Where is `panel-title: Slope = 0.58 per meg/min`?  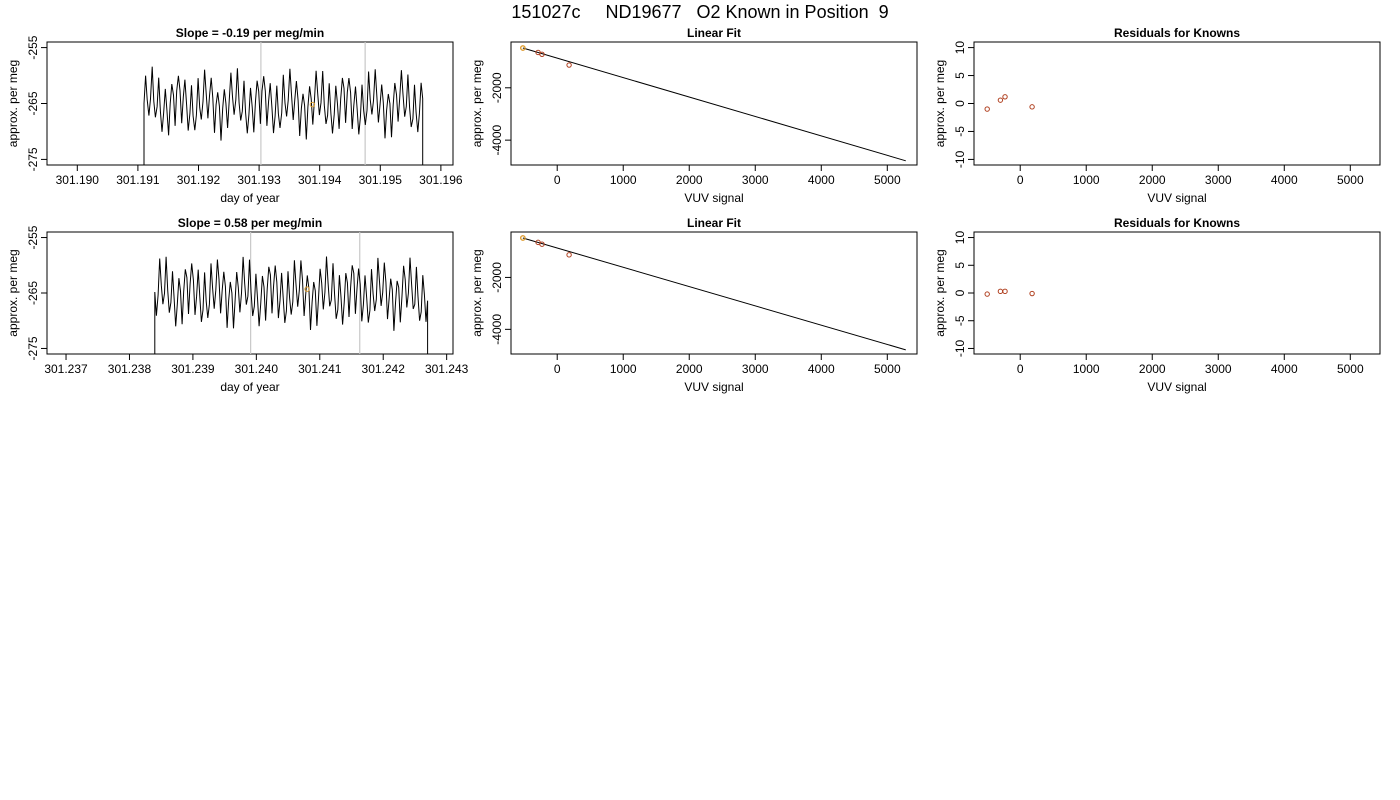
panel-title: Slope = 0.58 per meg/min is located at coordinates (250, 223).